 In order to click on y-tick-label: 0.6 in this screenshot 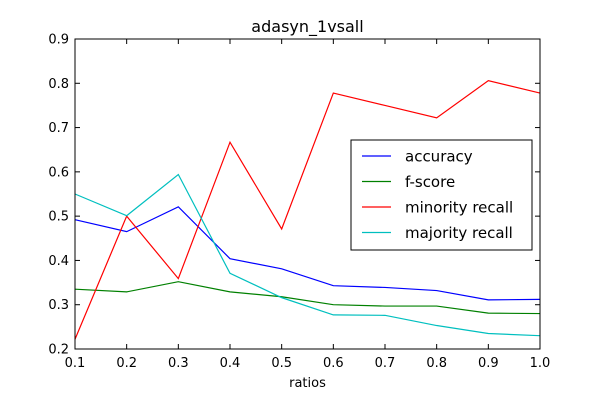, I will do `click(58, 172)`.